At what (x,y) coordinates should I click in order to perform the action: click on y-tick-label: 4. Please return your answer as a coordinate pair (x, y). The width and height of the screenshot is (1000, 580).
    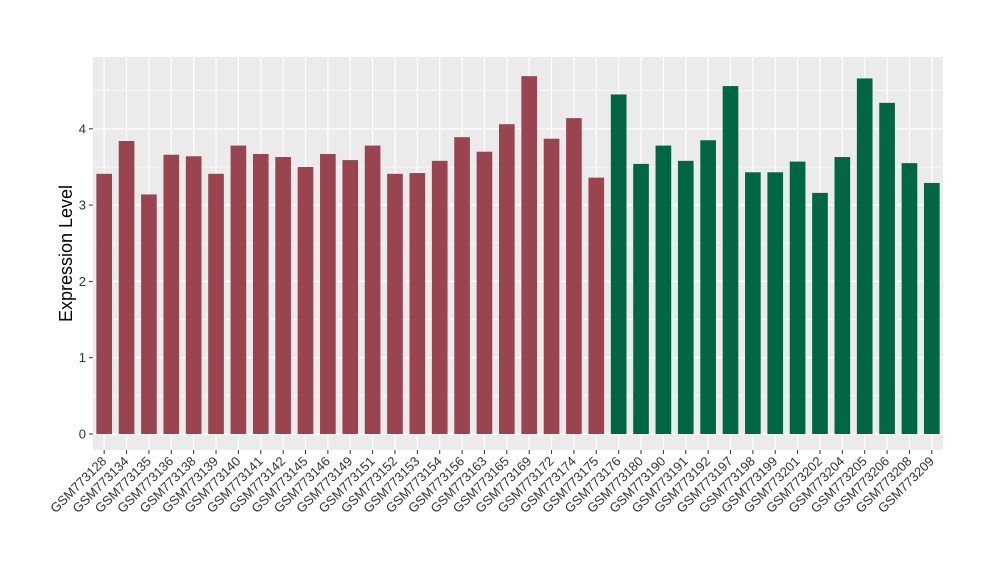
    Looking at the image, I should click on (82, 128).